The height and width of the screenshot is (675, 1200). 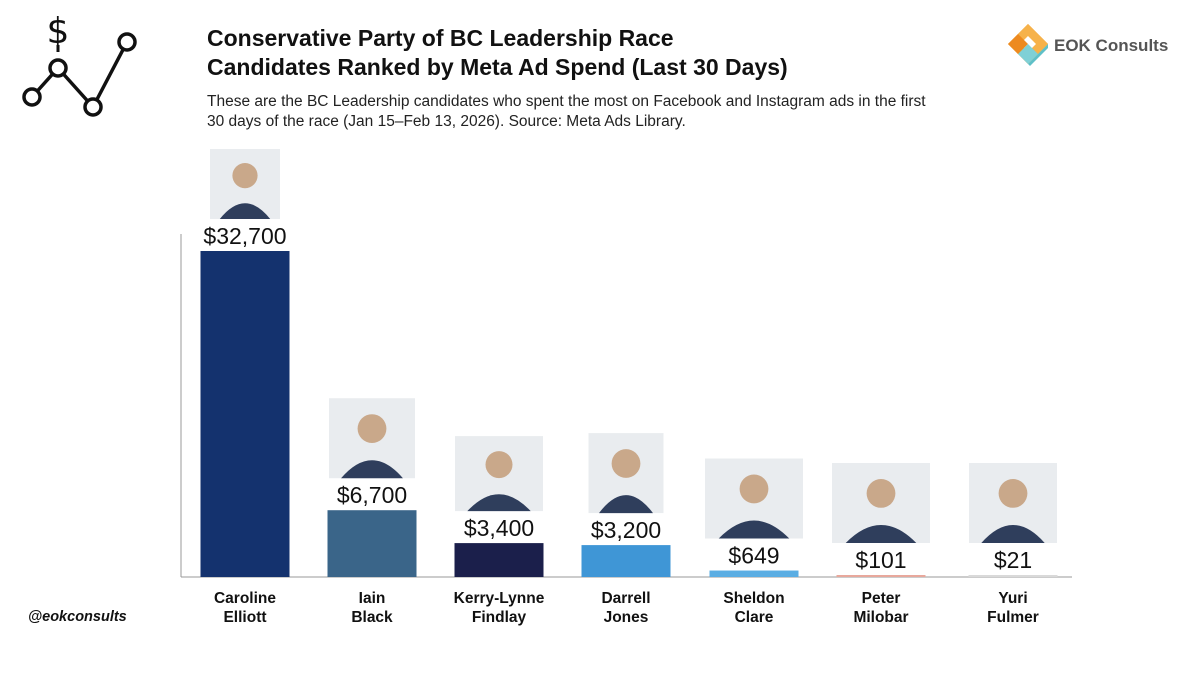 What do you see at coordinates (372, 543) in the screenshot?
I see `bar-iain` at bounding box center [372, 543].